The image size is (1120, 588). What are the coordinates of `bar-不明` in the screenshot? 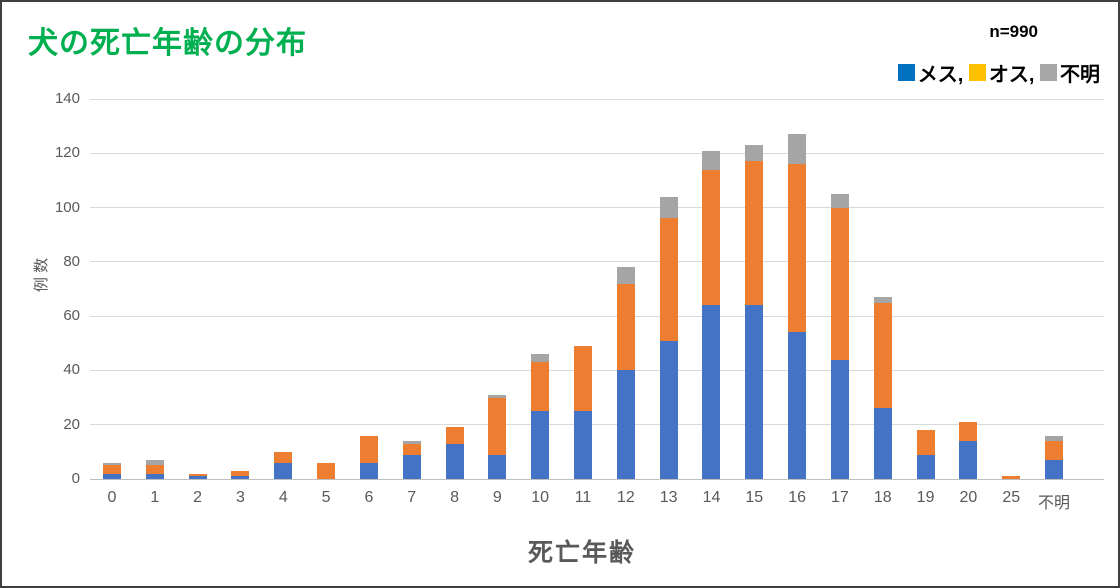 It's located at (1054, 457).